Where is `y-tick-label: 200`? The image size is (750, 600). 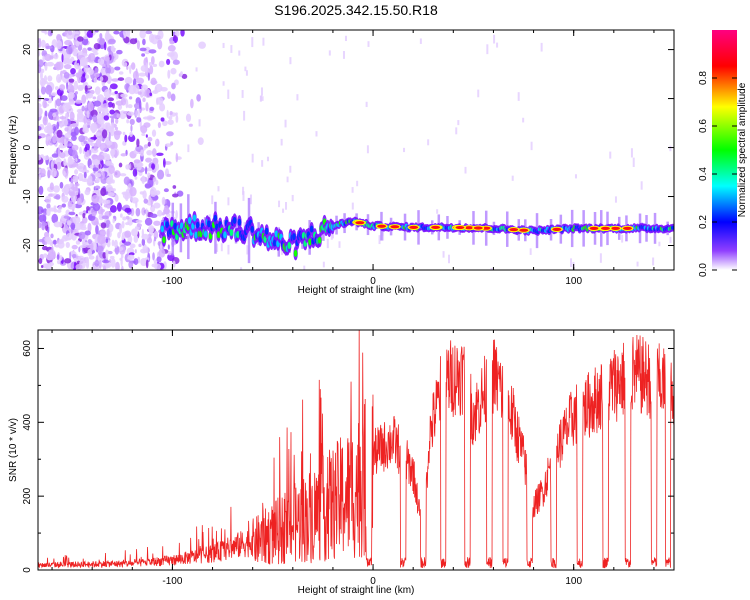
y-tick-label: 200 is located at coordinates (27, 495).